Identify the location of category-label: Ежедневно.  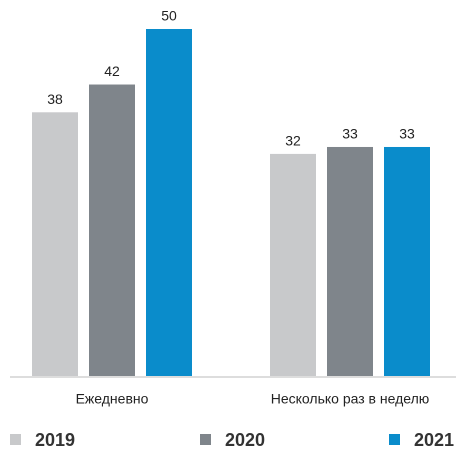
(112, 399).